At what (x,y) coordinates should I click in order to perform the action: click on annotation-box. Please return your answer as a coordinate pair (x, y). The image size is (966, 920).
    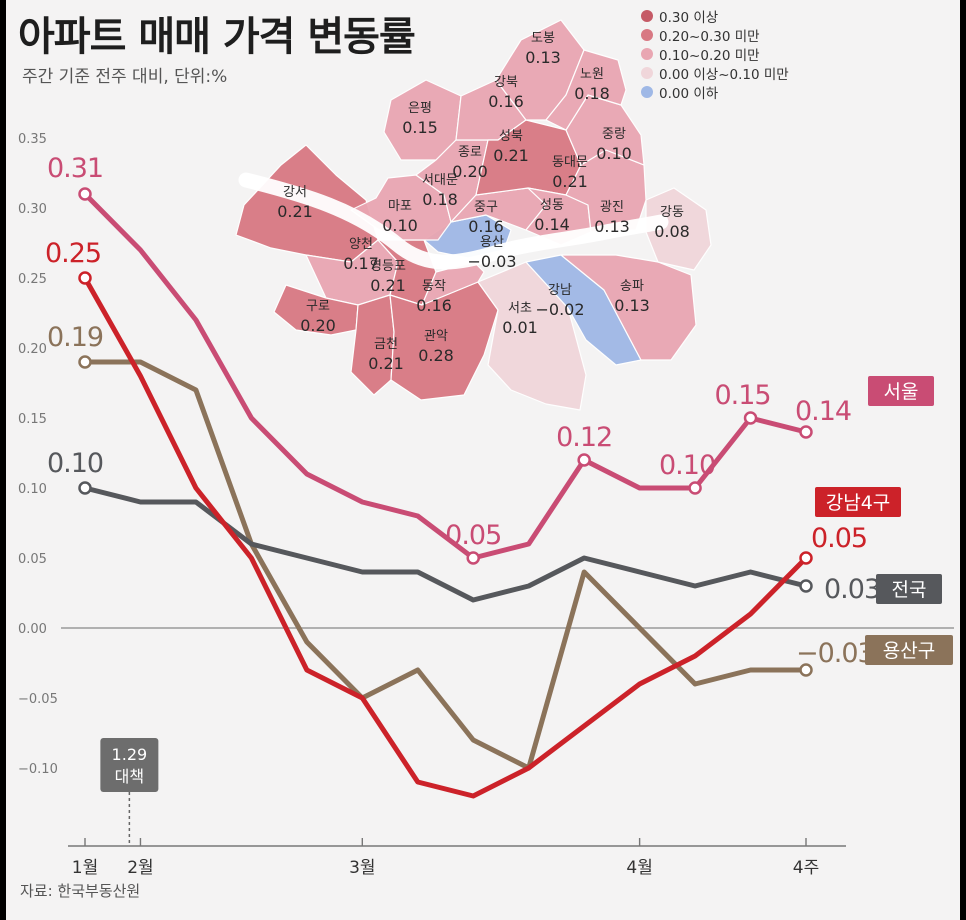
    Looking at the image, I should click on (129, 765).